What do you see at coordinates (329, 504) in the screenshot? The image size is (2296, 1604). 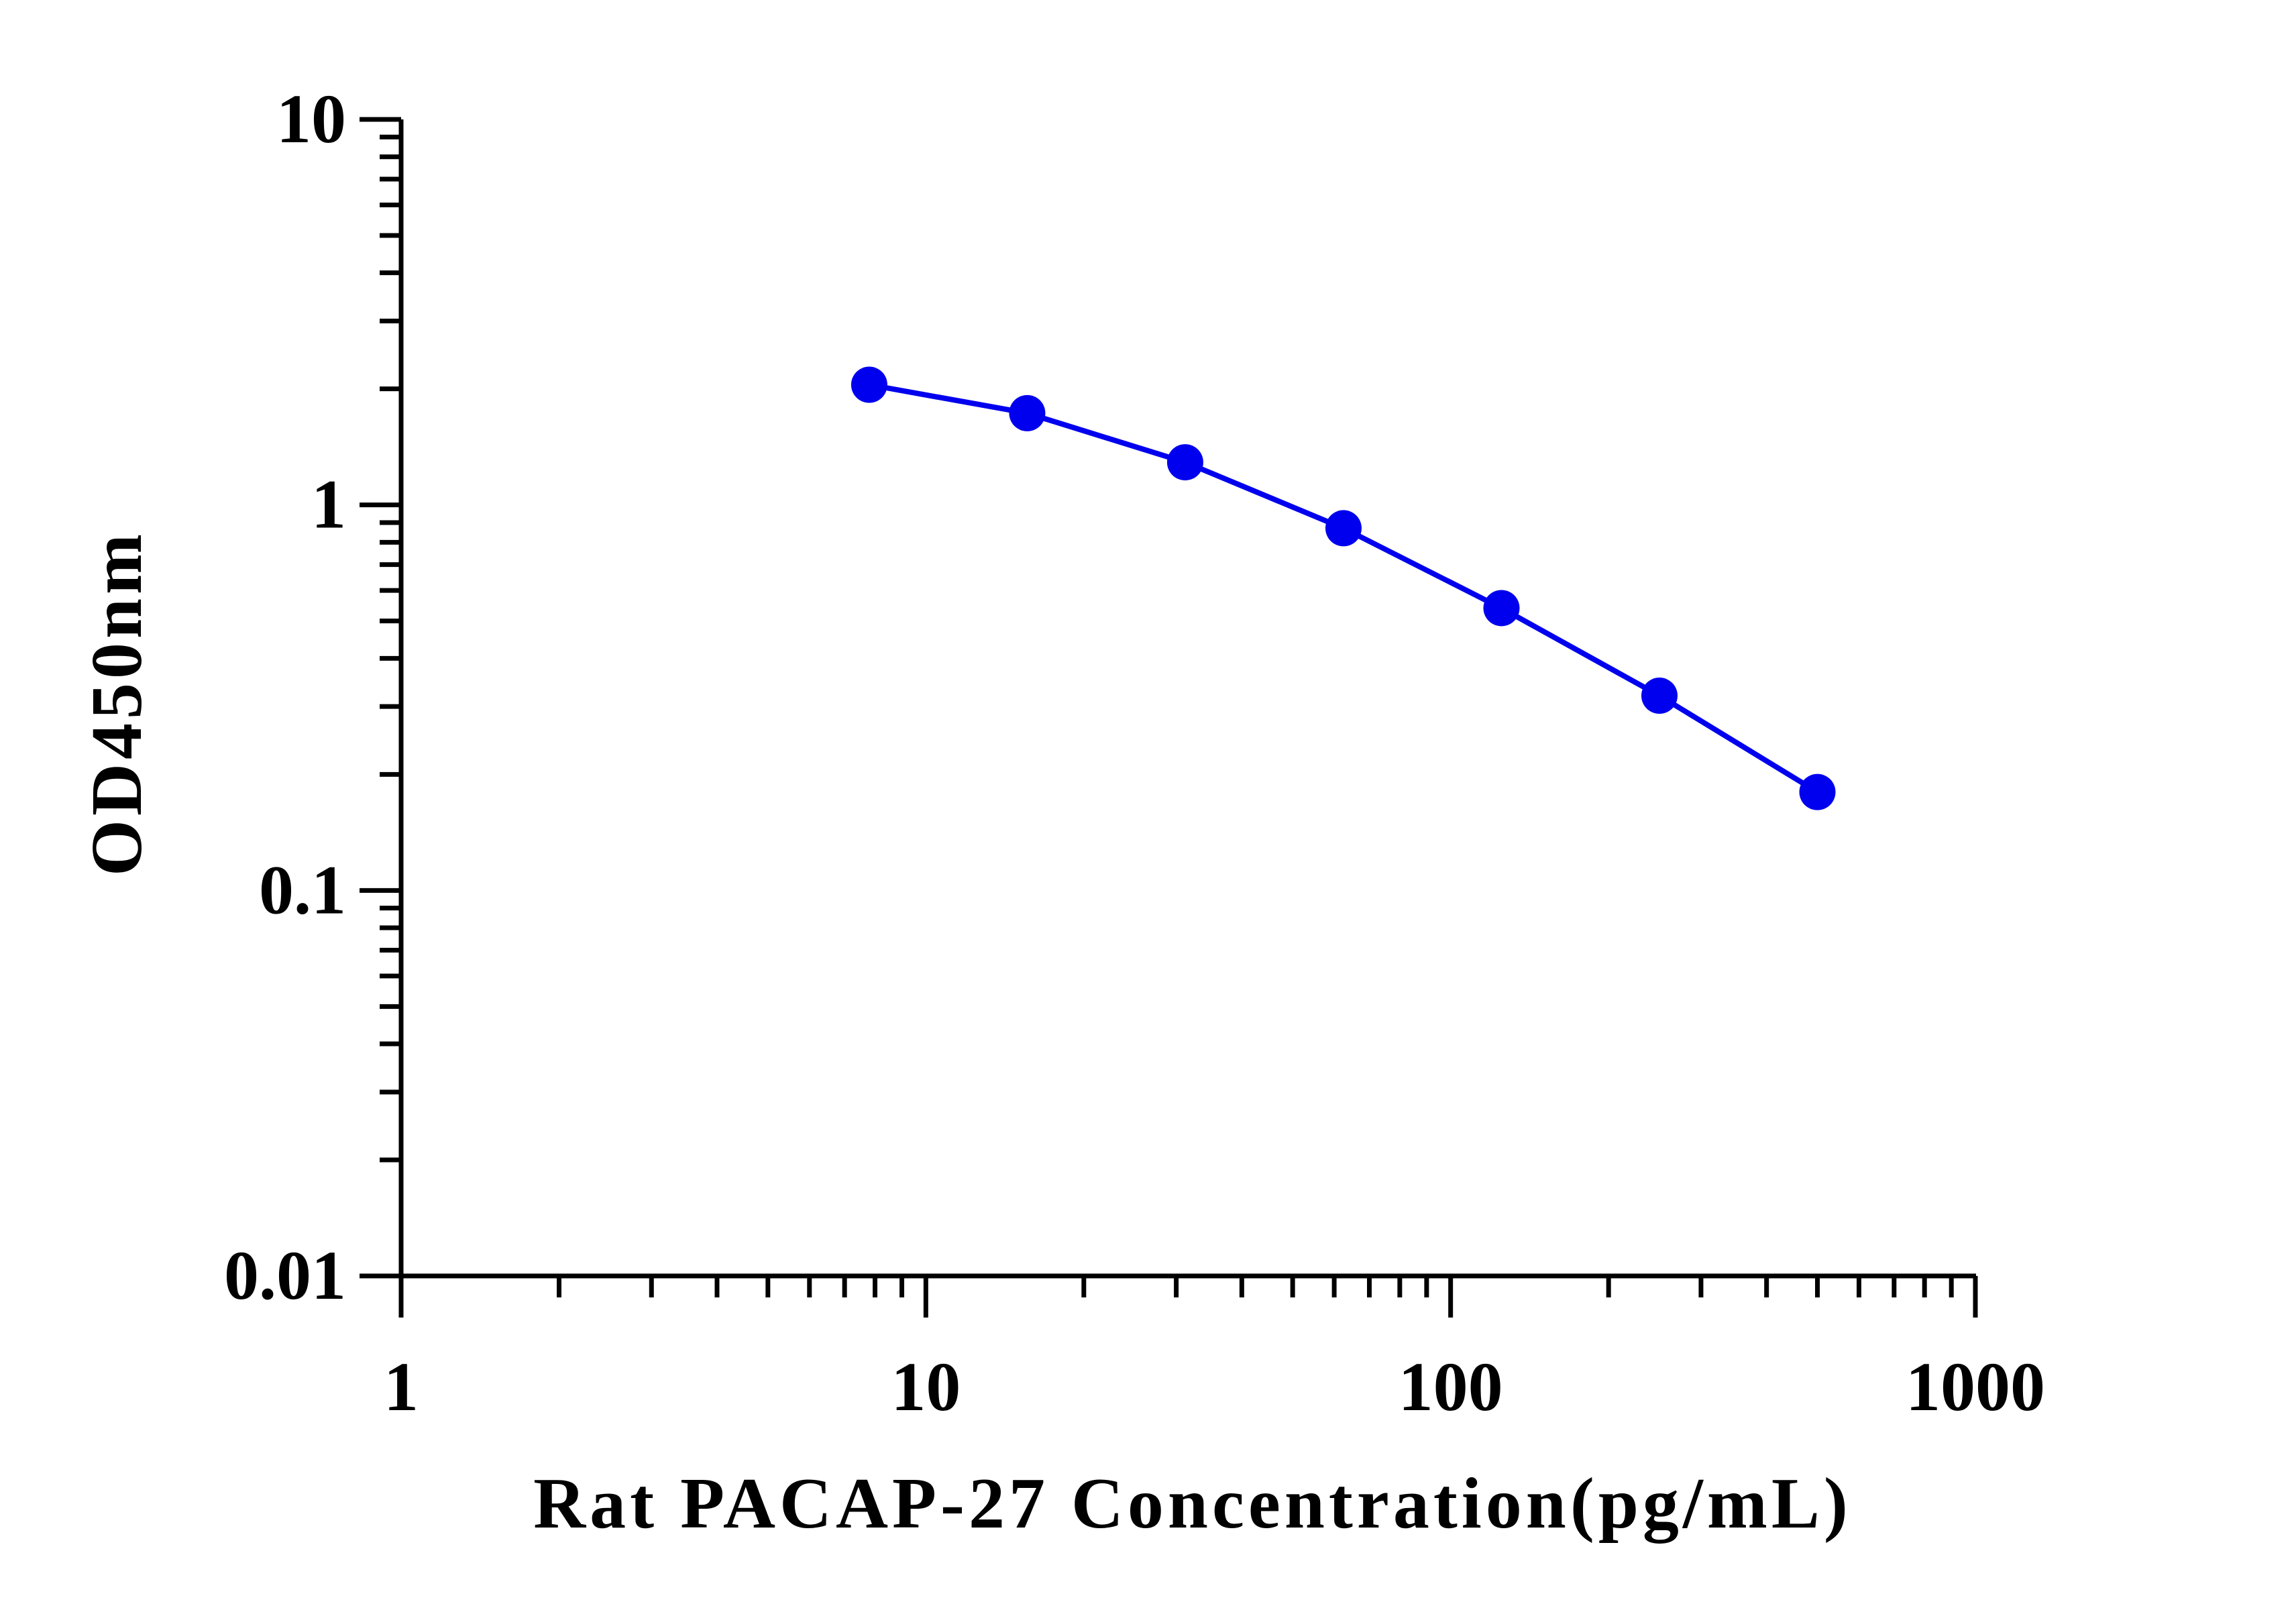 I see `y-tick-label: 1` at bounding box center [329, 504].